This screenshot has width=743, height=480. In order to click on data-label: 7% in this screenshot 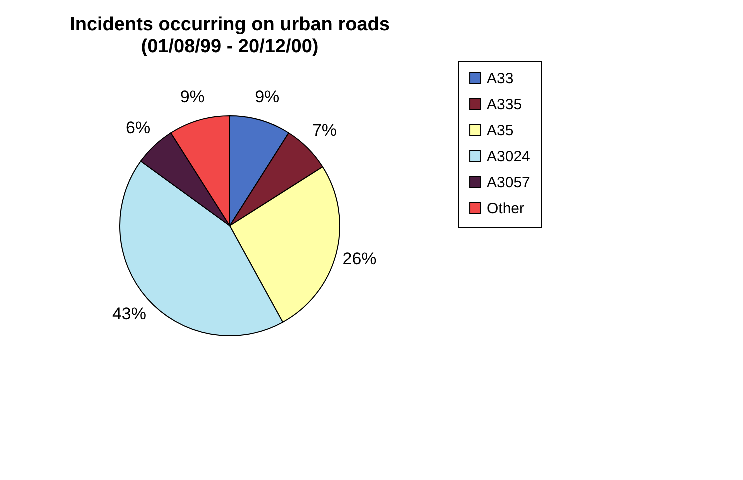, I will do `click(325, 130)`.